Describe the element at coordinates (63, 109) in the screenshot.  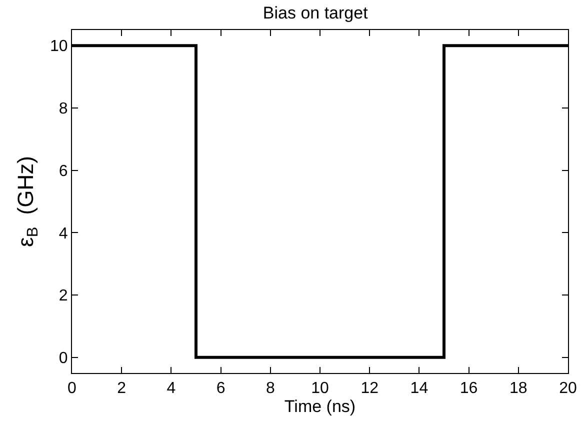
I see `y-tick-label: 8` at that location.